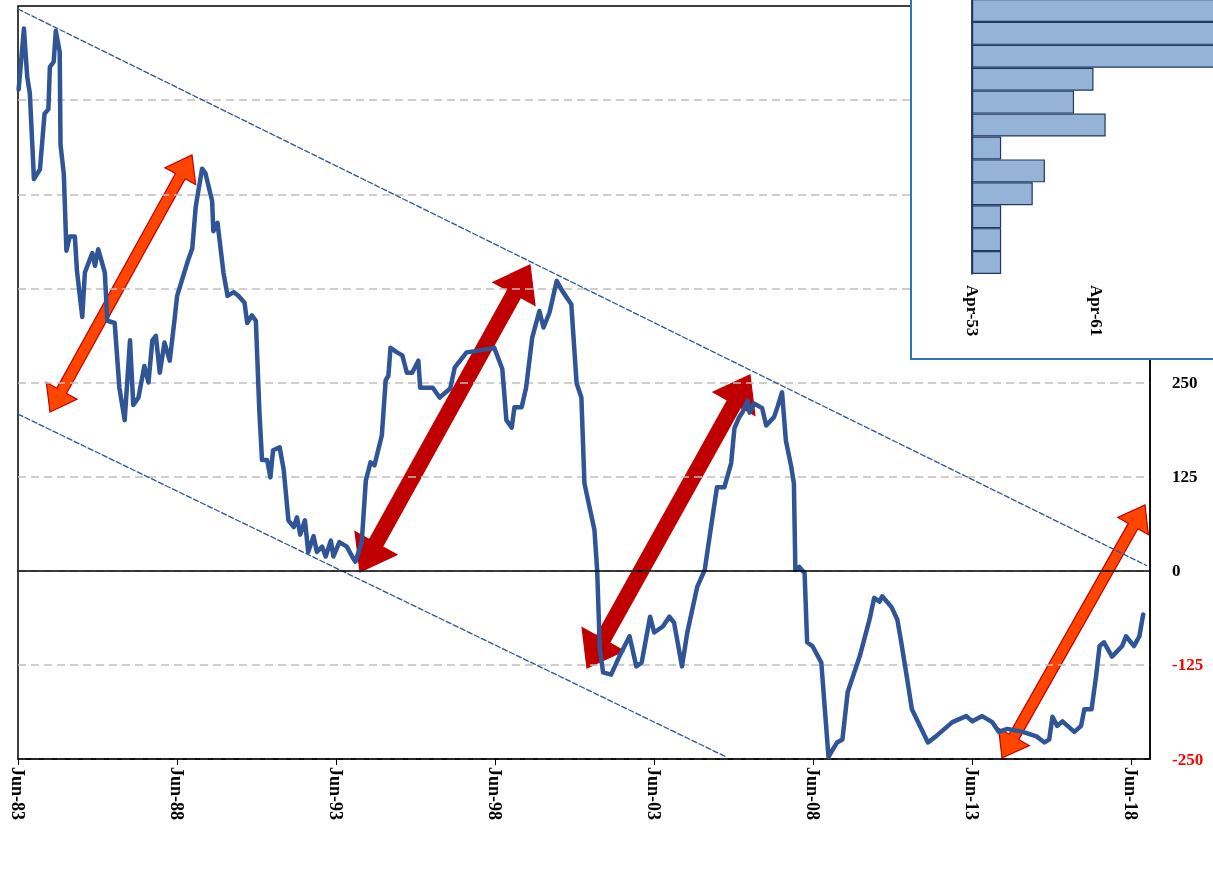 This screenshot has height=870, width=1213. I want to click on x-tick-label: Jun-88, so click(177, 794).